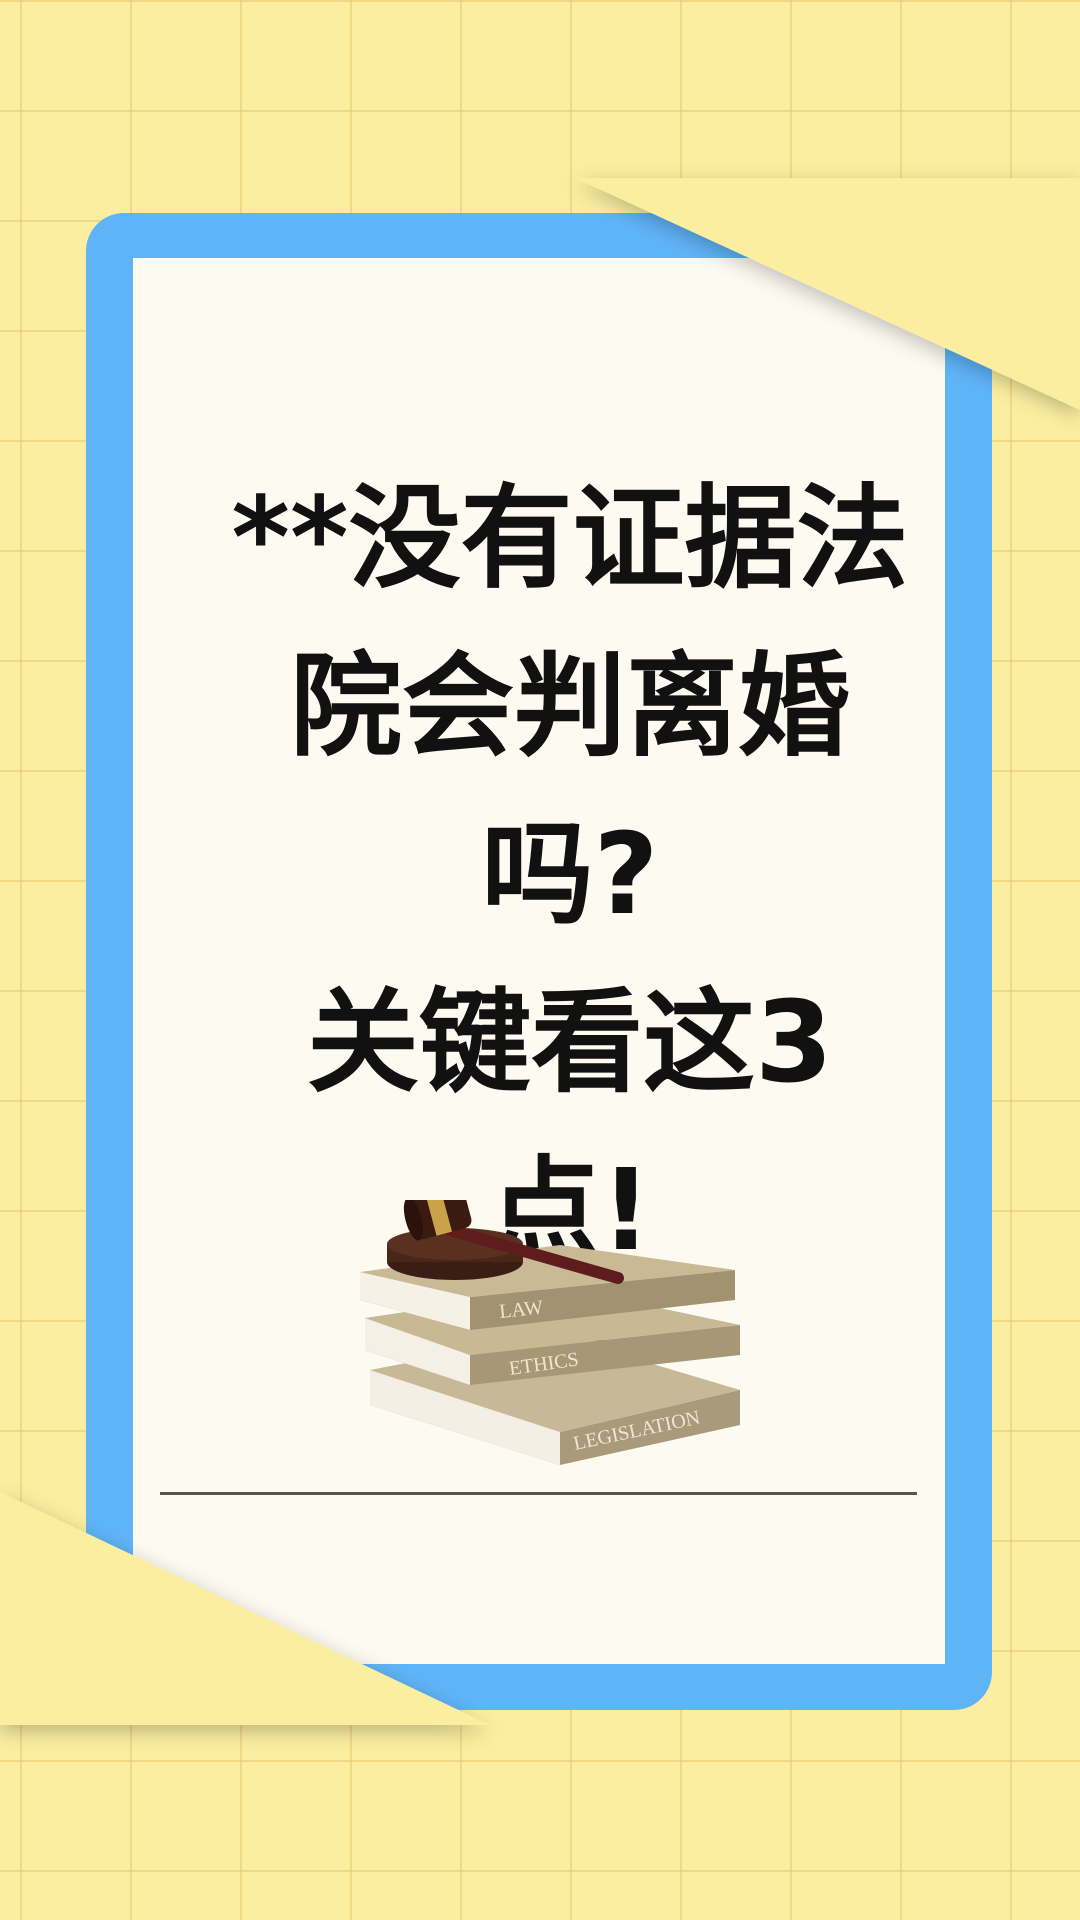  What do you see at coordinates (570, 539) in the screenshot?
I see `headline-line-1: **没有证据法` at bounding box center [570, 539].